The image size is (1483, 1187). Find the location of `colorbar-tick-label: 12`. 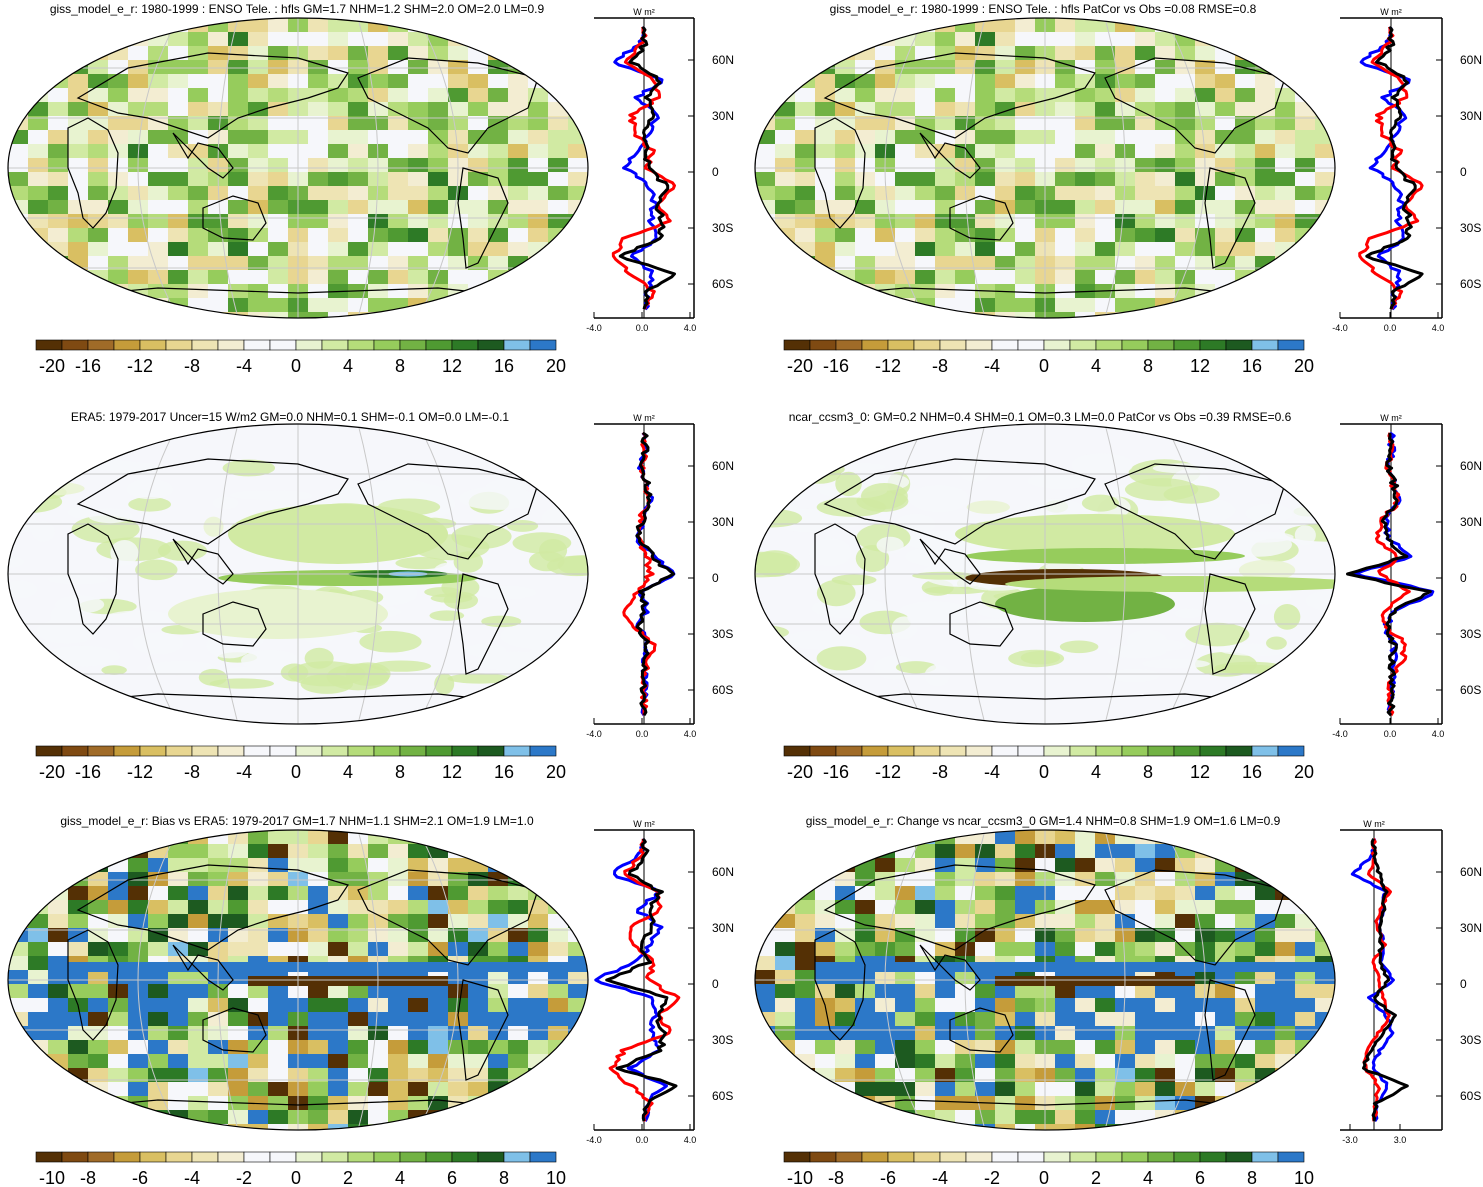

colorbar-tick-label: 12 is located at coordinates (452, 366).